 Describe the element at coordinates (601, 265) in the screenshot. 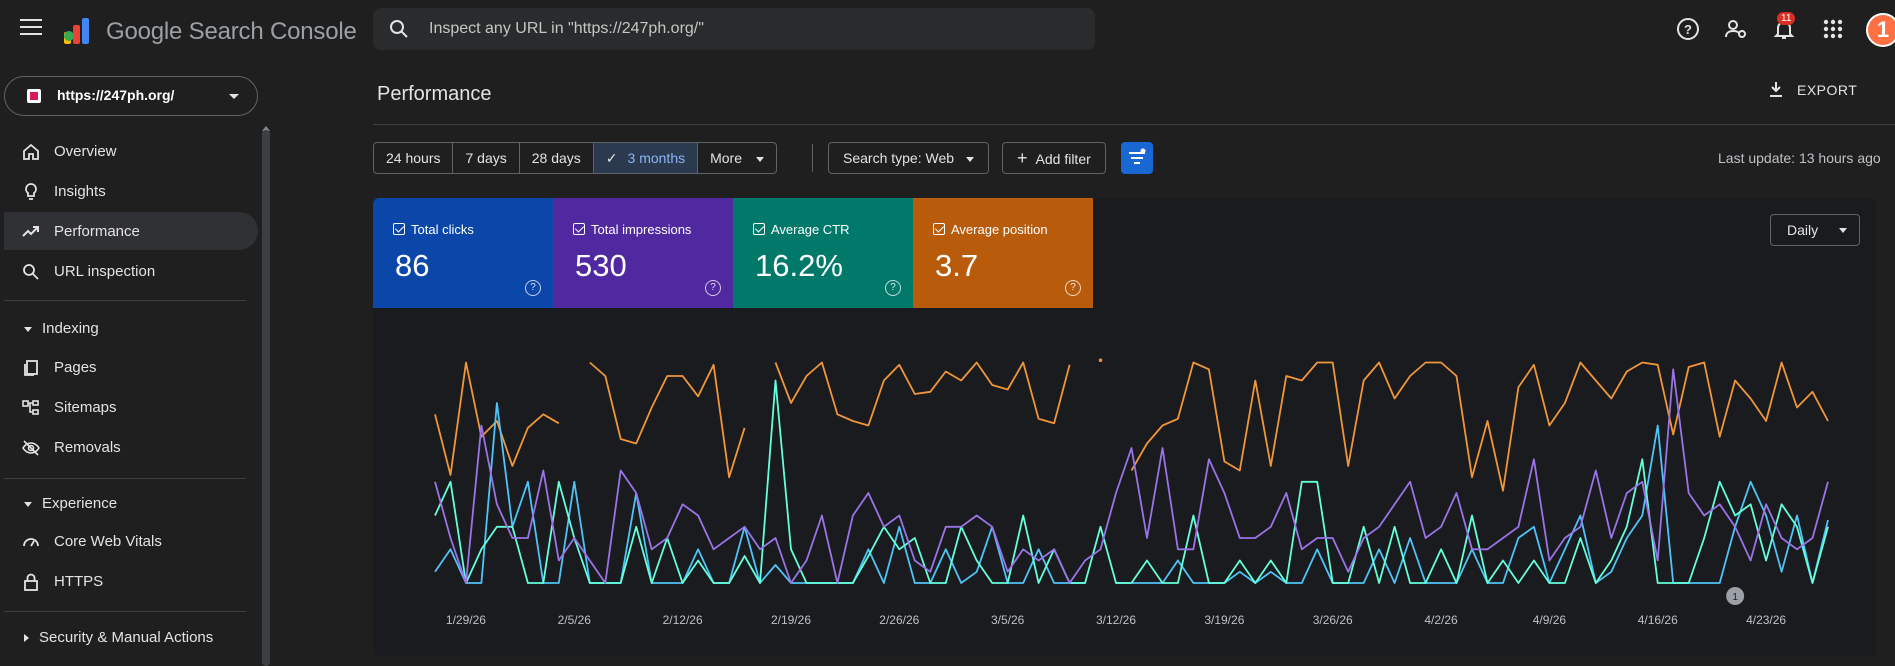

I see `metric-value: 530` at that location.